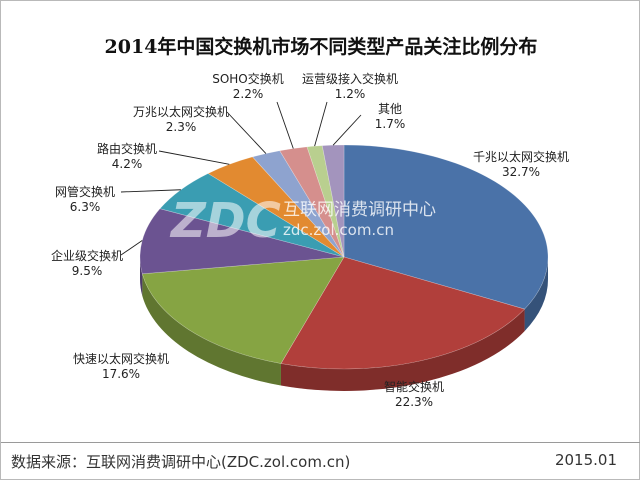 The image size is (640, 480). Describe the element at coordinates (390, 109) in the screenshot. I see `slice-label: 其他` at that location.